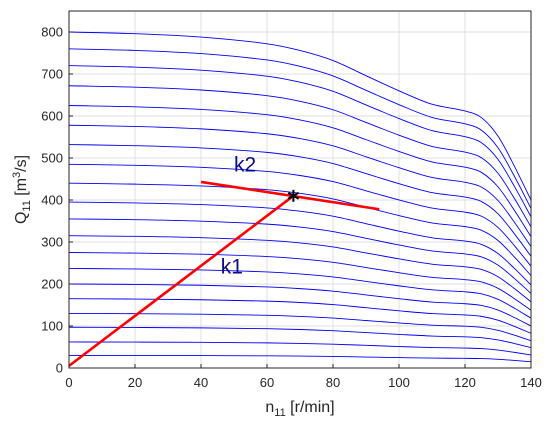 The height and width of the screenshot is (430, 550). Describe the element at coordinates (299, 409) in the screenshot. I see `x-axis-label: n11 [r/min]` at that location.